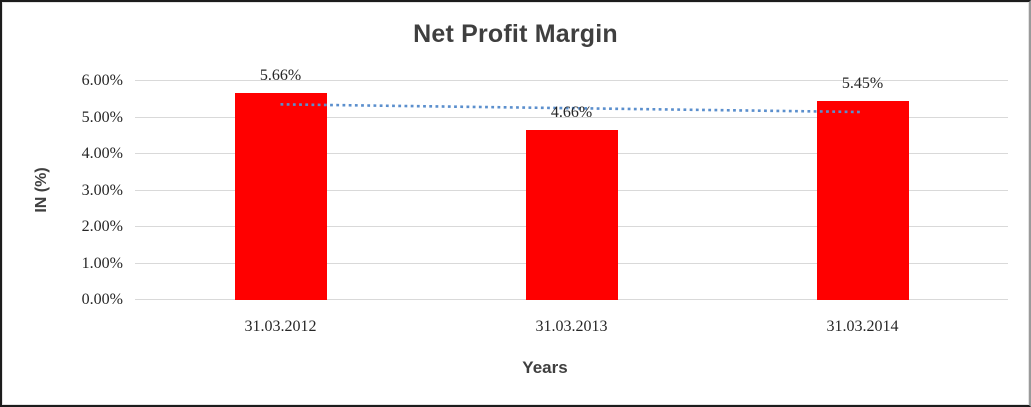 Image resolution: width=1031 pixels, height=407 pixels. I want to click on x-axis-title: Years, so click(545, 367).